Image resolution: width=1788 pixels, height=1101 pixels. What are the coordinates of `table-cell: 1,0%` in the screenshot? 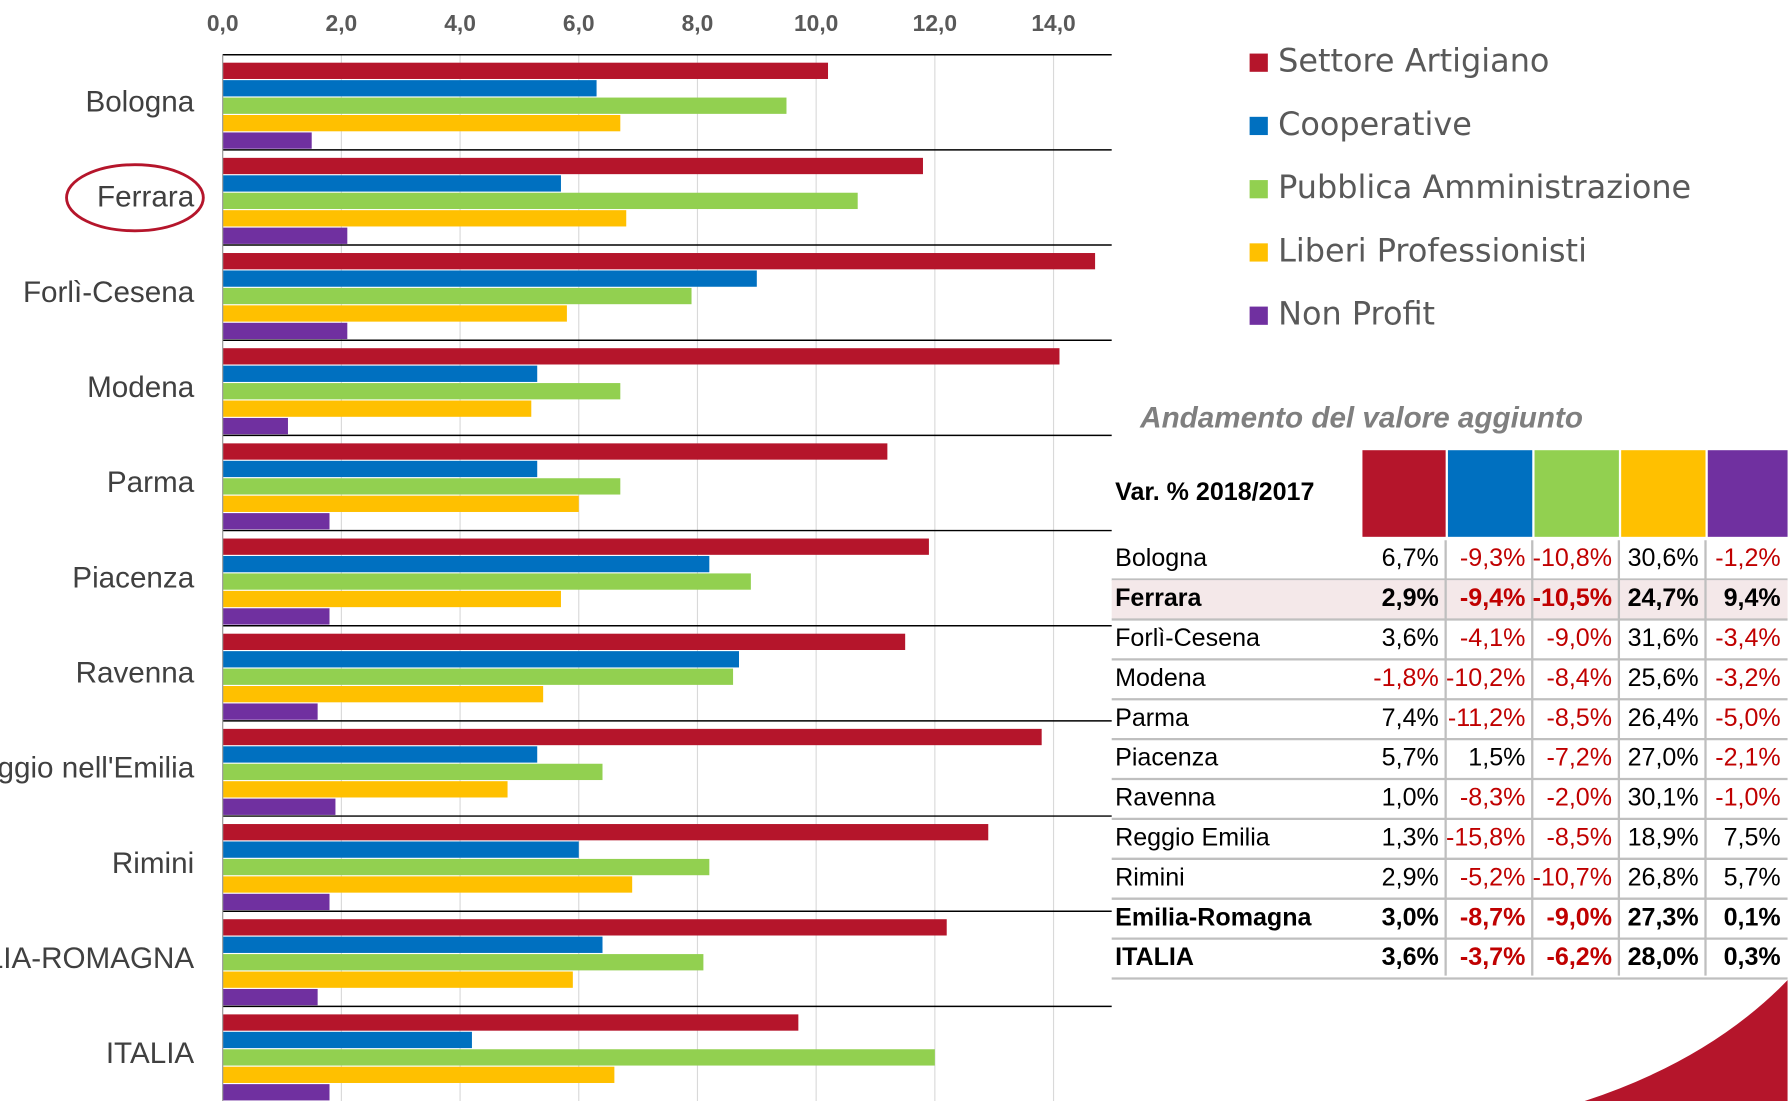 It's located at (1410, 798).